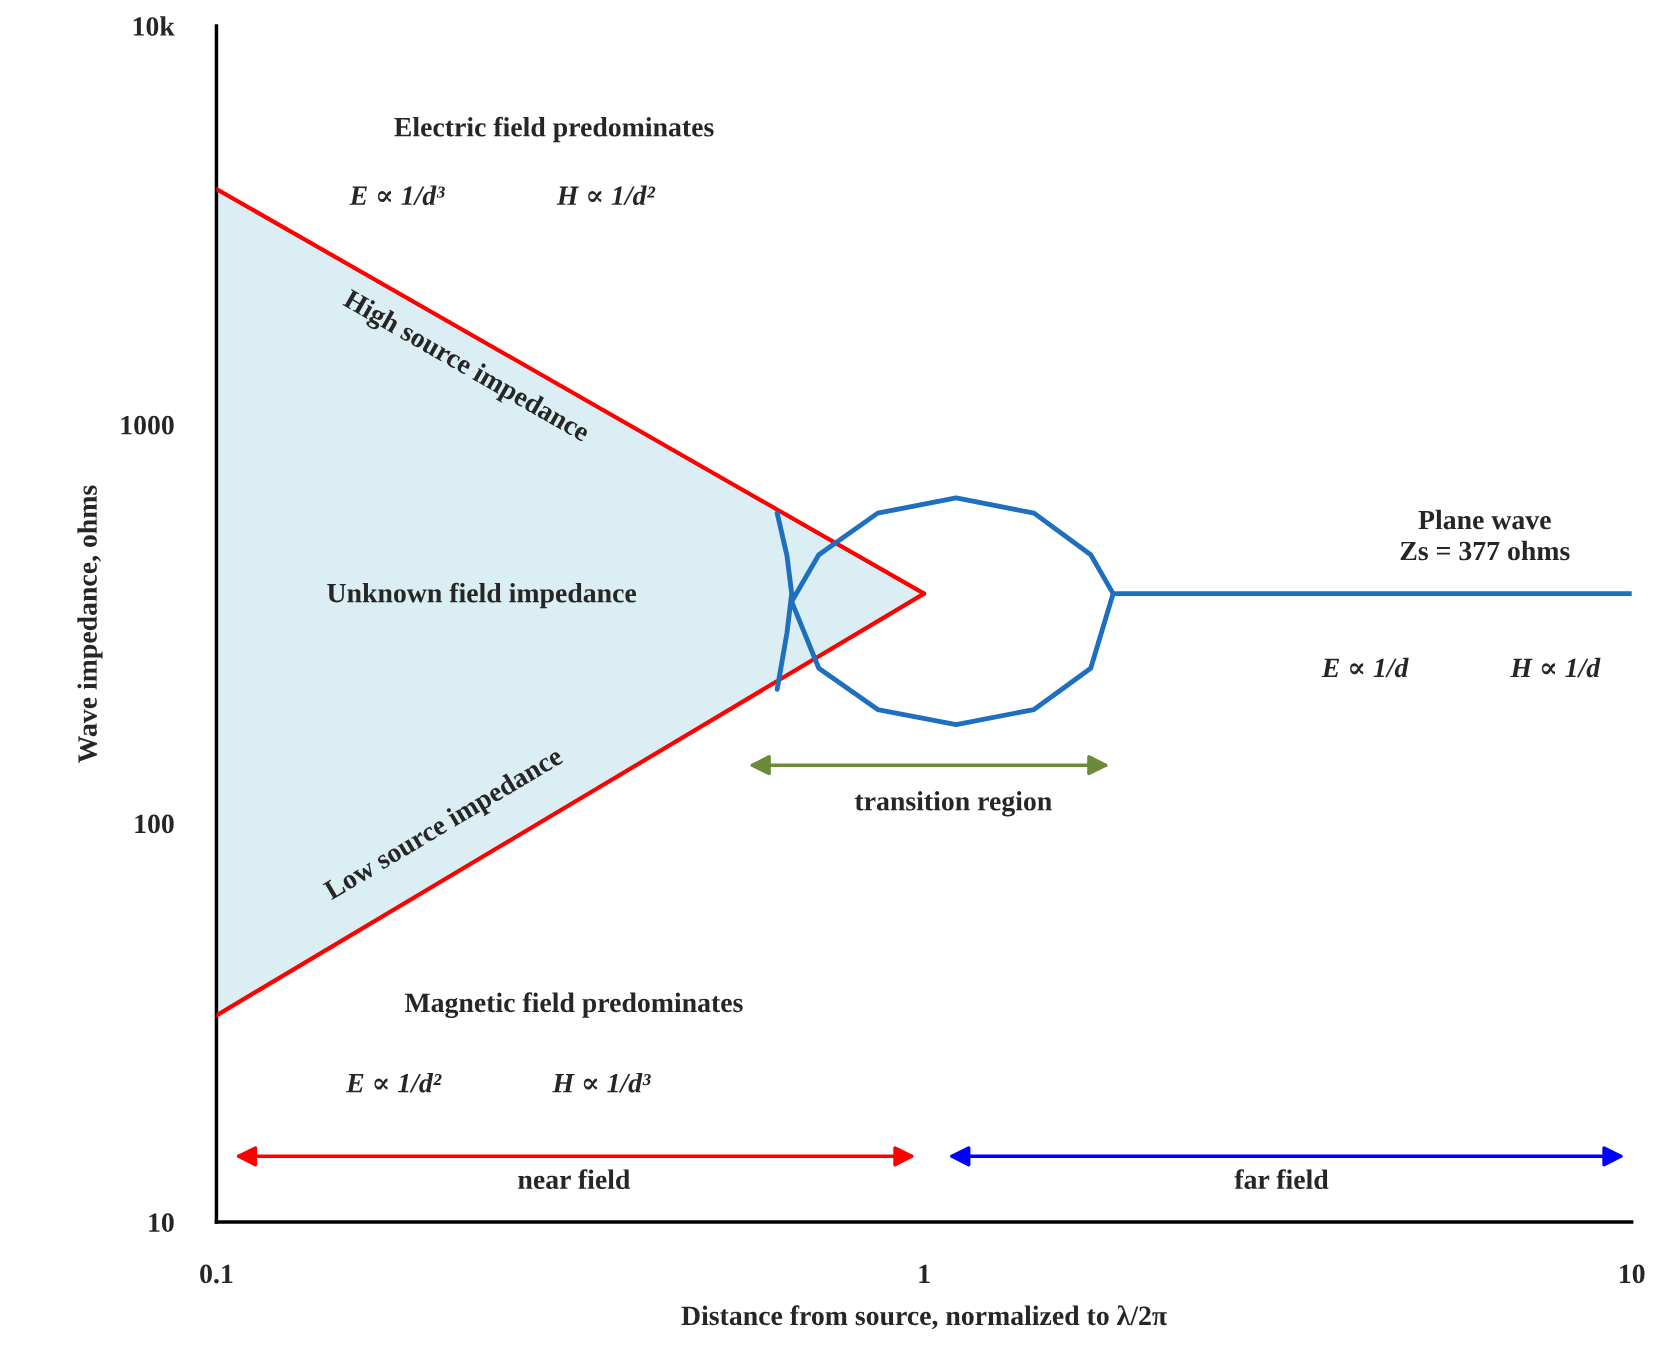 This screenshot has width=1665, height=1367. Describe the element at coordinates (924, 1274) in the screenshot. I see `x-tick-label: 1` at that location.